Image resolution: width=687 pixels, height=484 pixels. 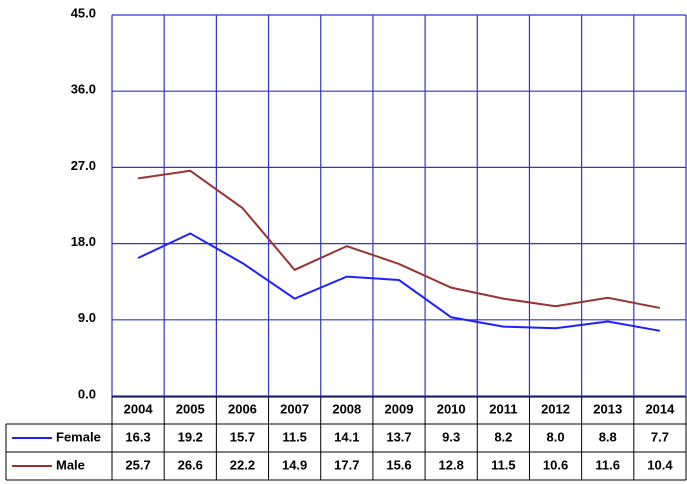 I want to click on table-value: 9.3, so click(x=451, y=436).